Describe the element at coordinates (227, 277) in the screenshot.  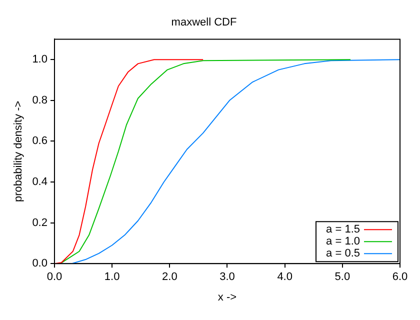
I see `x-tick-label: 3.0` at that location.